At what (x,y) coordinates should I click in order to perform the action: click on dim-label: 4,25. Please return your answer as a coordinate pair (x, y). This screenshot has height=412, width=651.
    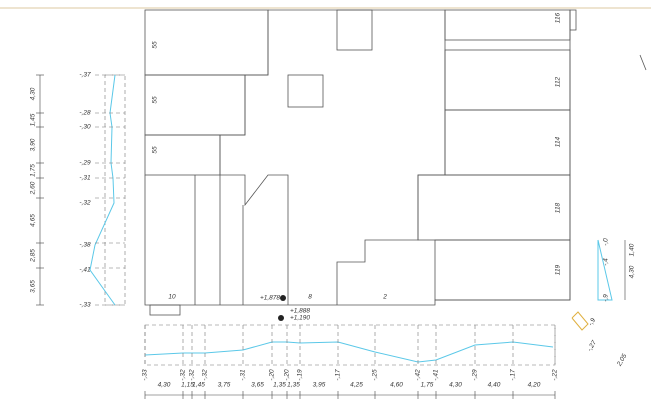
    Looking at the image, I should click on (356, 385).